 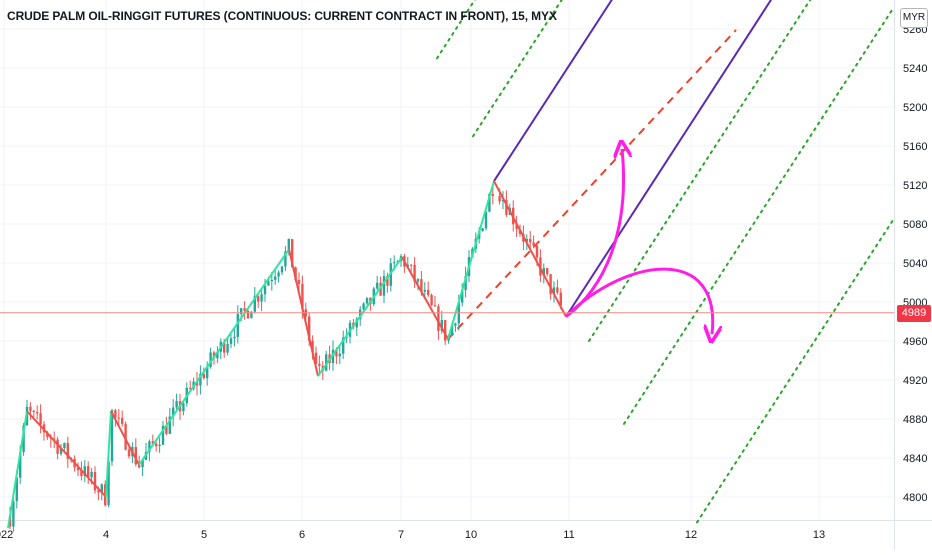 I want to click on currency-badge: MYR, so click(x=914, y=18).